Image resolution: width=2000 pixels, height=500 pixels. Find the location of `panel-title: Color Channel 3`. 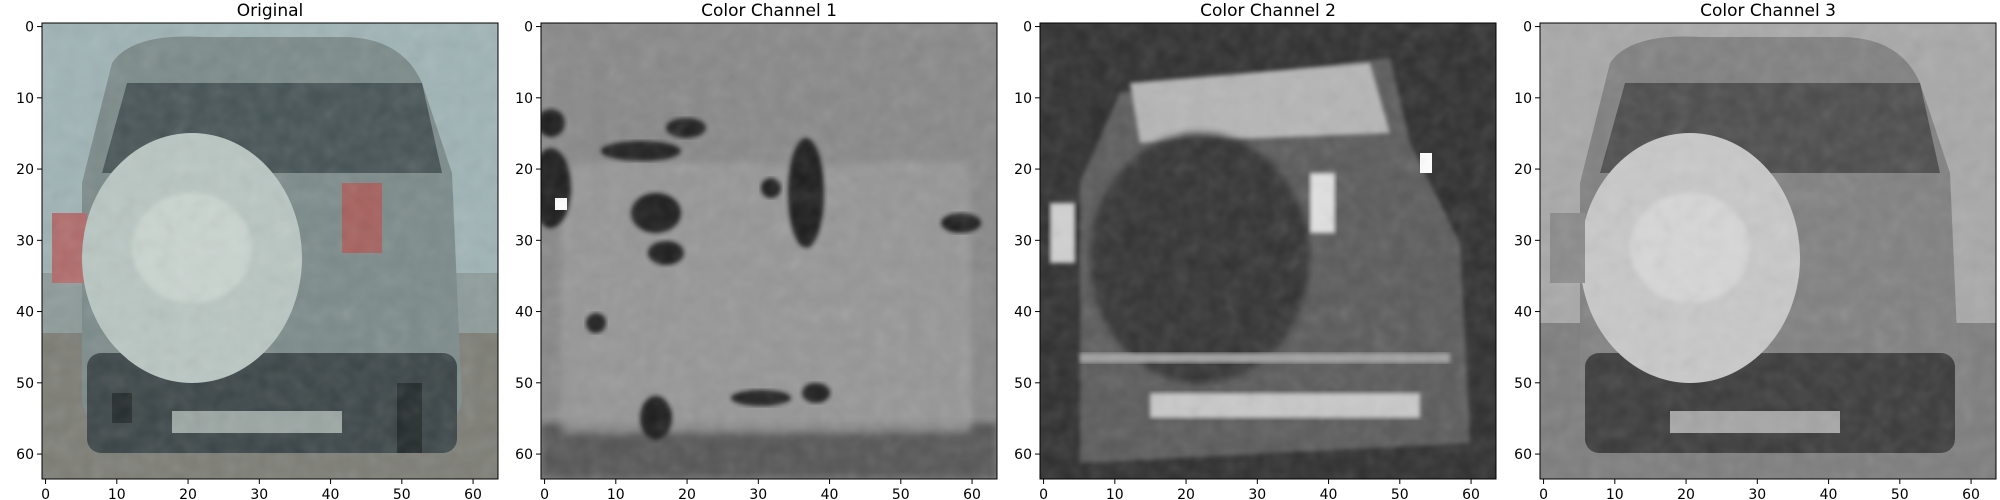

panel-title: Color Channel 3 is located at coordinates (1768, 11).